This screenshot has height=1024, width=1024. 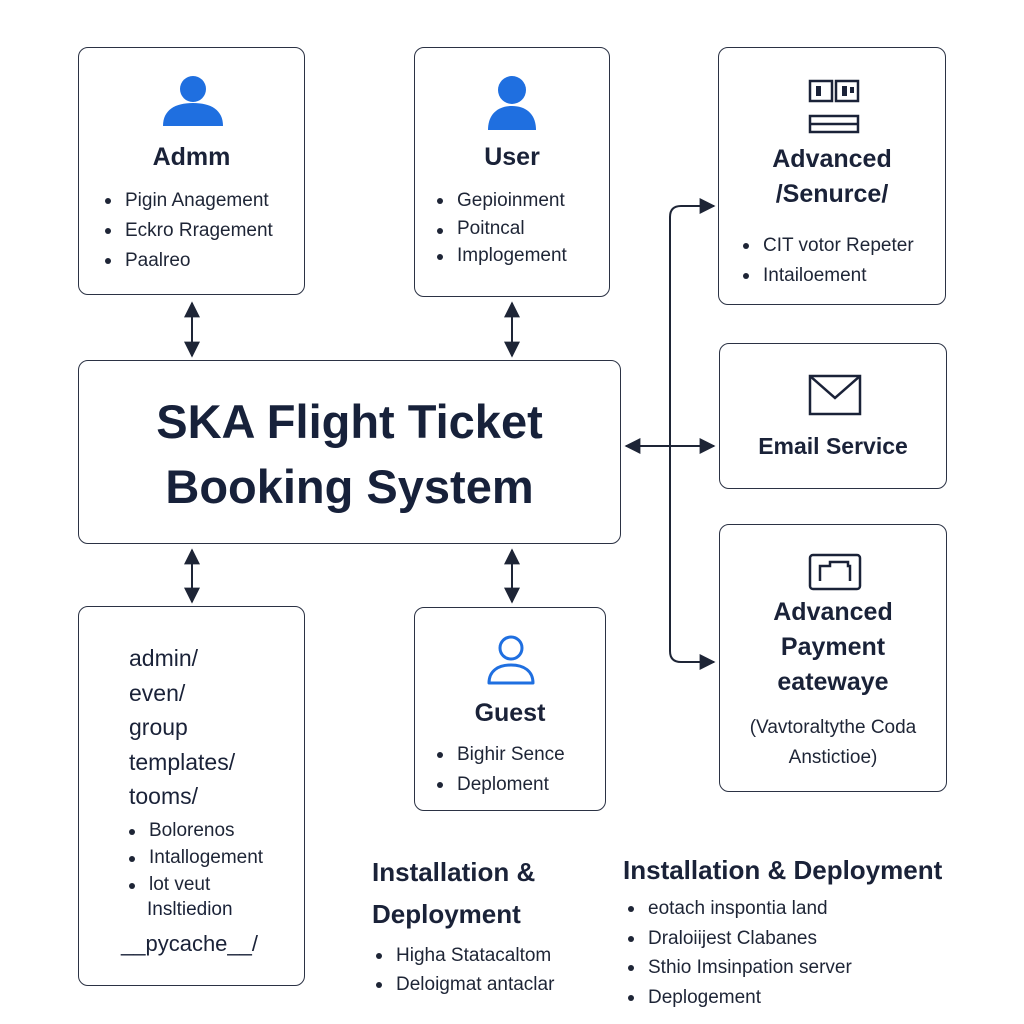 What do you see at coordinates (194, 830) in the screenshot?
I see `list-item: Bolorenos` at bounding box center [194, 830].